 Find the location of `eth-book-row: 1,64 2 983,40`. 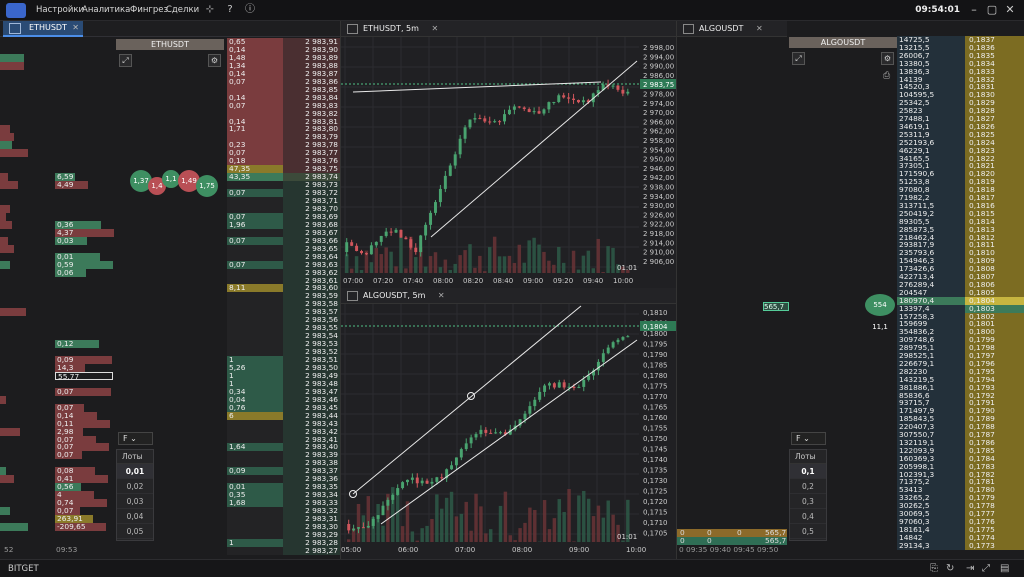

eth-book-row: 1,64 2 983,40 is located at coordinates (283, 447).